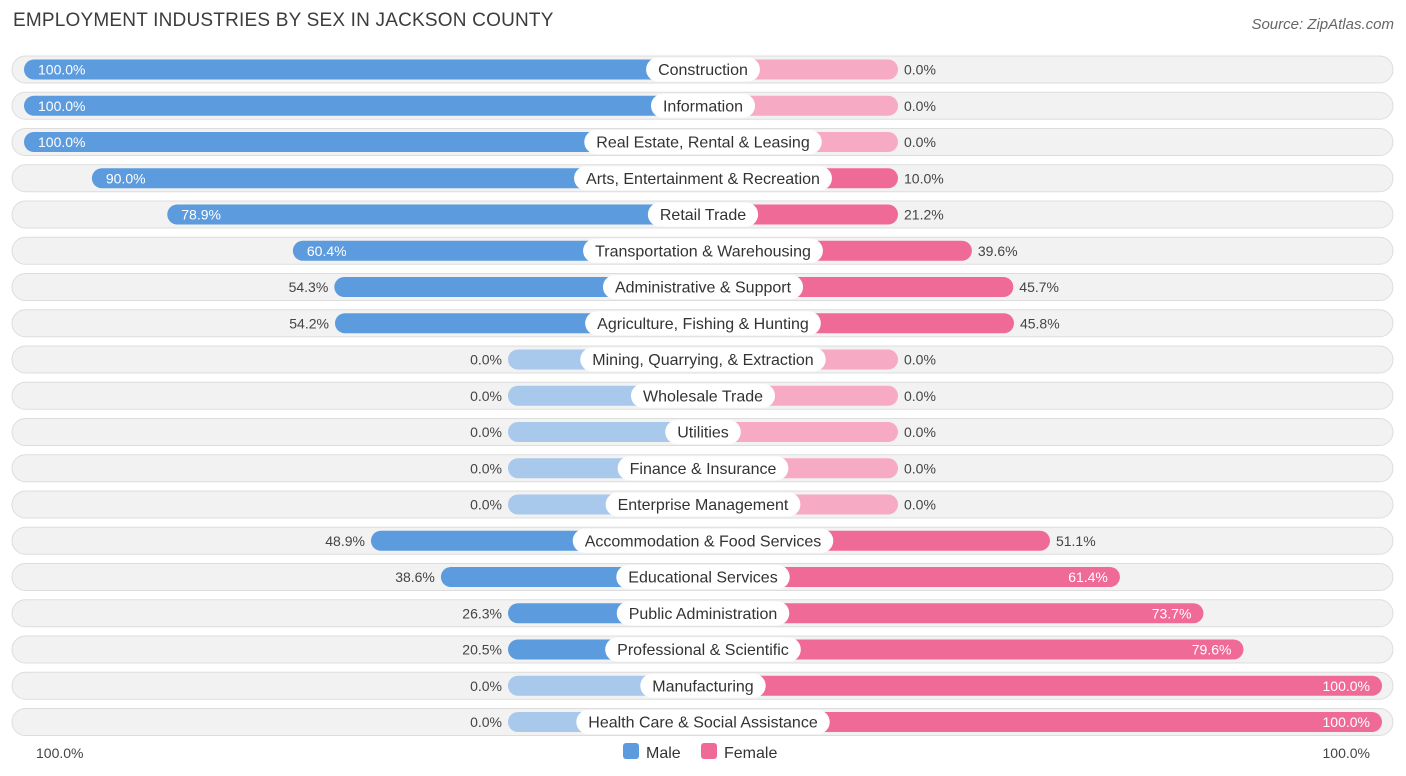 The image size is (1406, 776). I want to click on bar-female-value-label: 79.6%, so click(1212, 650).